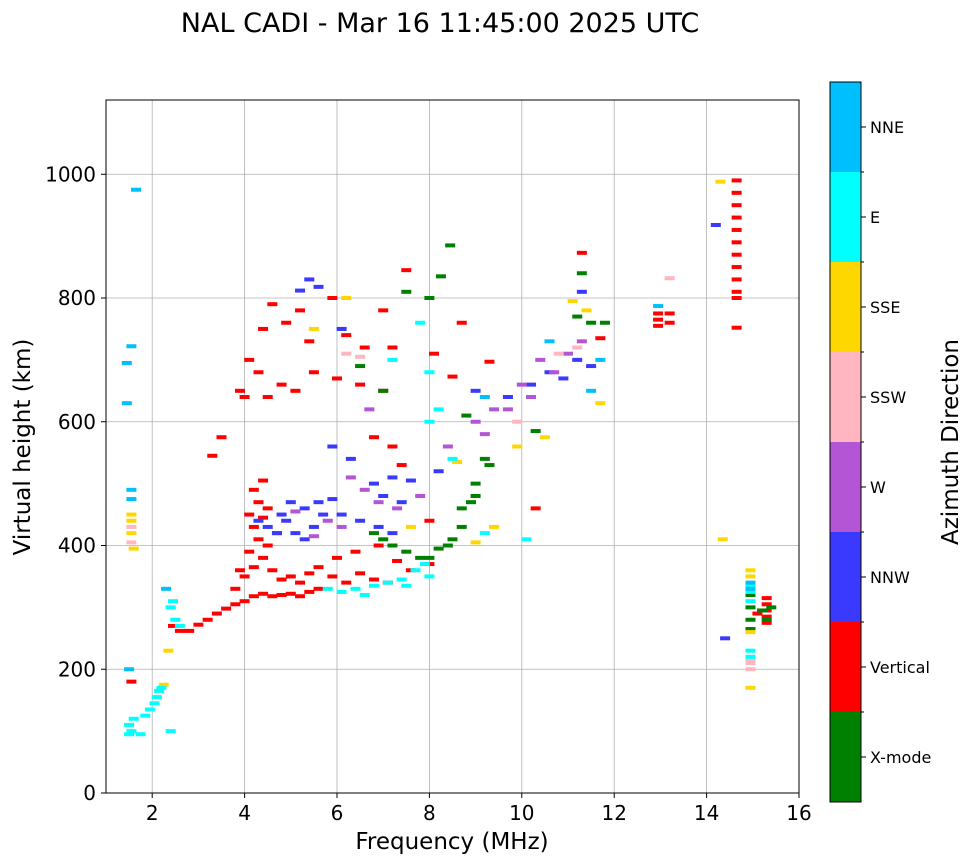 This screenshot has width=972, height=865. I want to click on colorbar-tick-label: NNW, so click(890, 577).